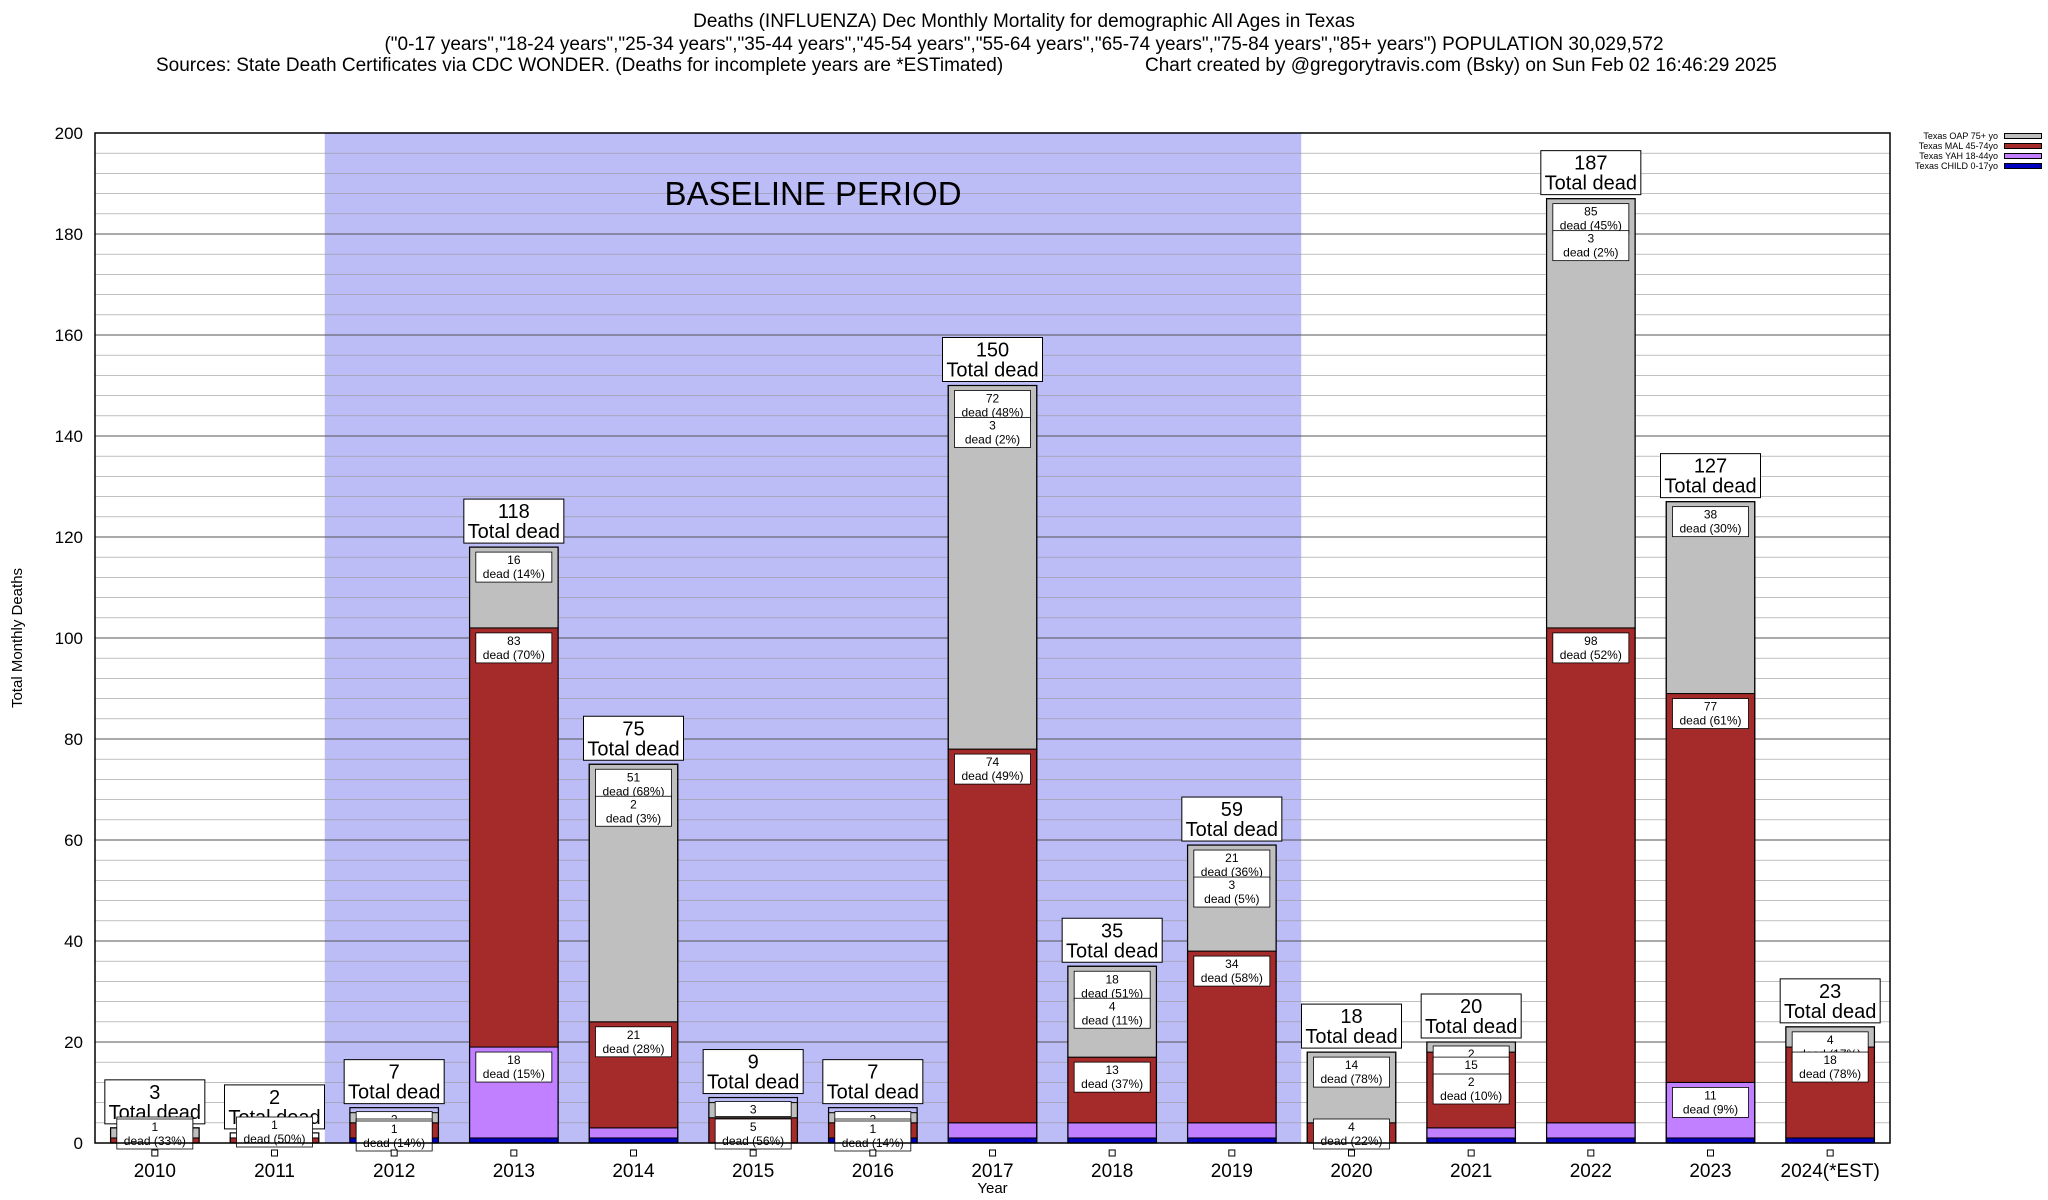  What do you see at coordinates (1711, 707) in the screenshot?
I see `segment-value-label: 77` at bounding box center [1711, 707].